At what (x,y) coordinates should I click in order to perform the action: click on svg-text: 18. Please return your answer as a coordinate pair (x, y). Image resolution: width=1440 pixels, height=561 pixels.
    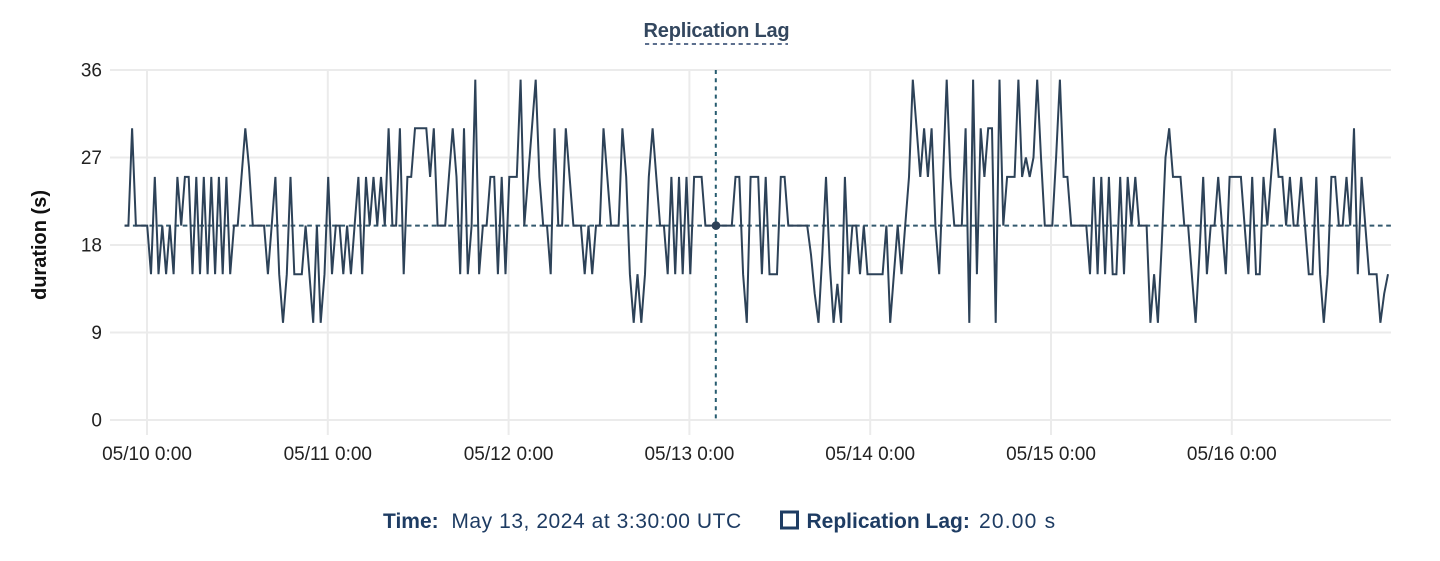
    Looking at the image, I should click on (91, 246).